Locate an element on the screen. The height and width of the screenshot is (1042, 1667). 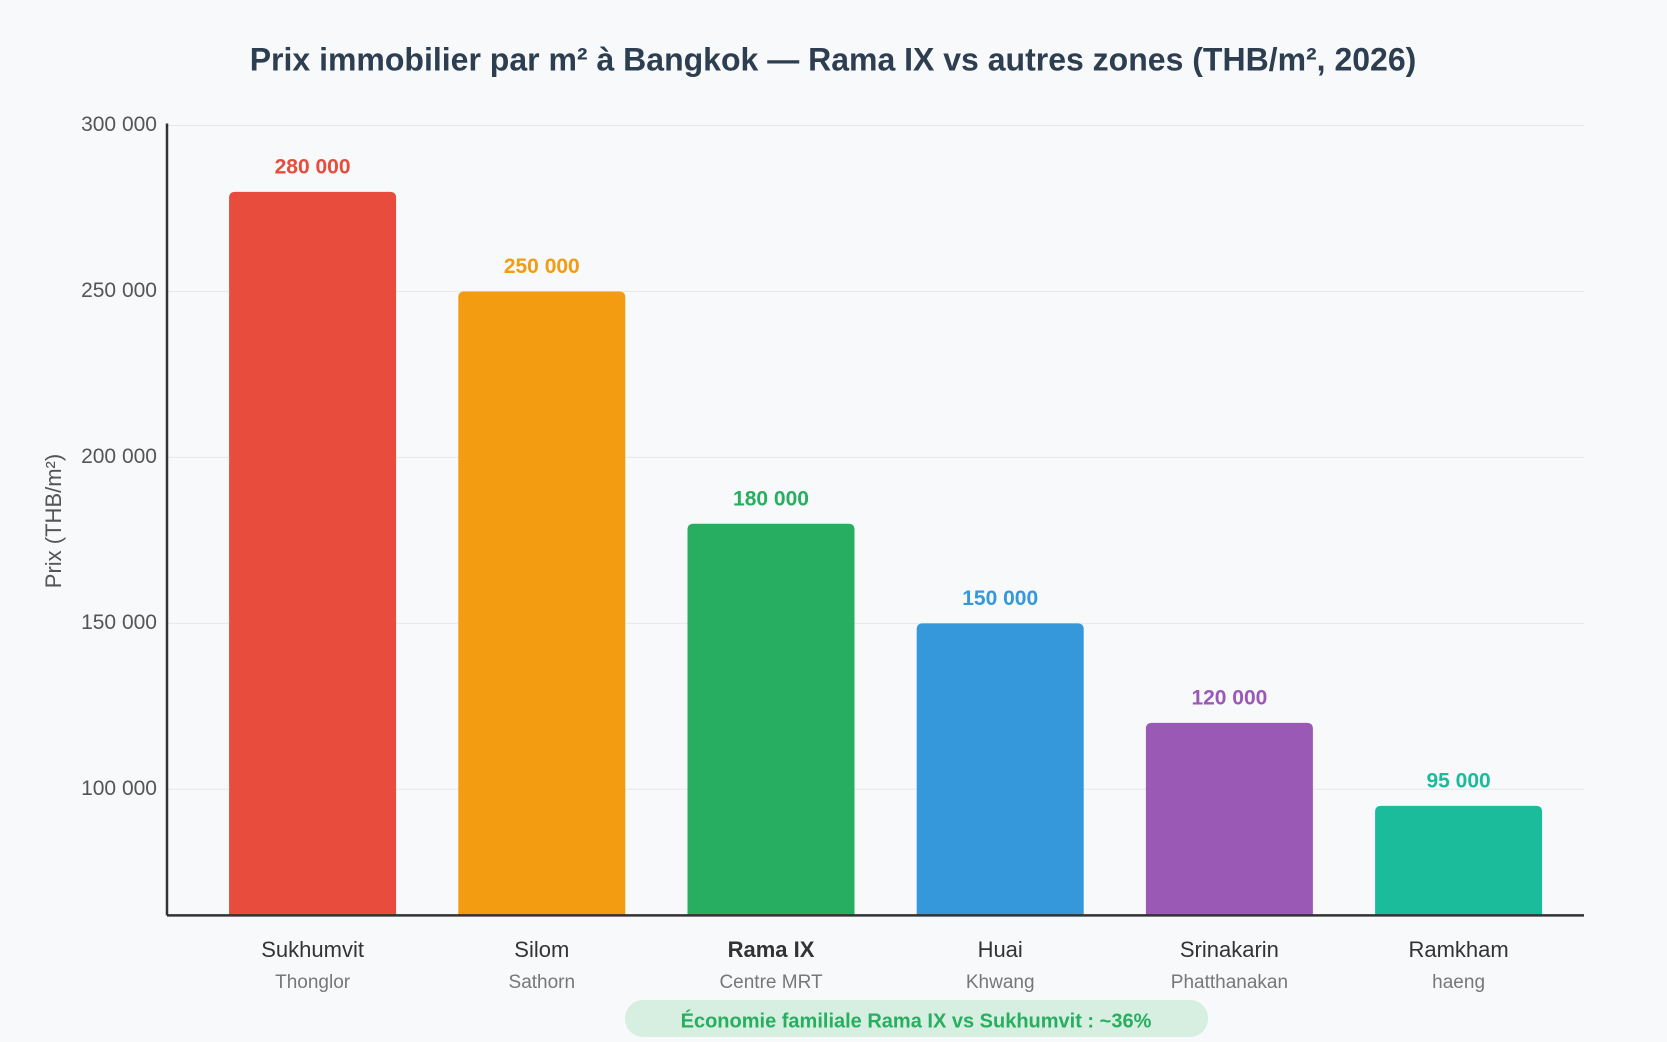
y-tick-label: 100 000 is located at coordinates (119, 788).